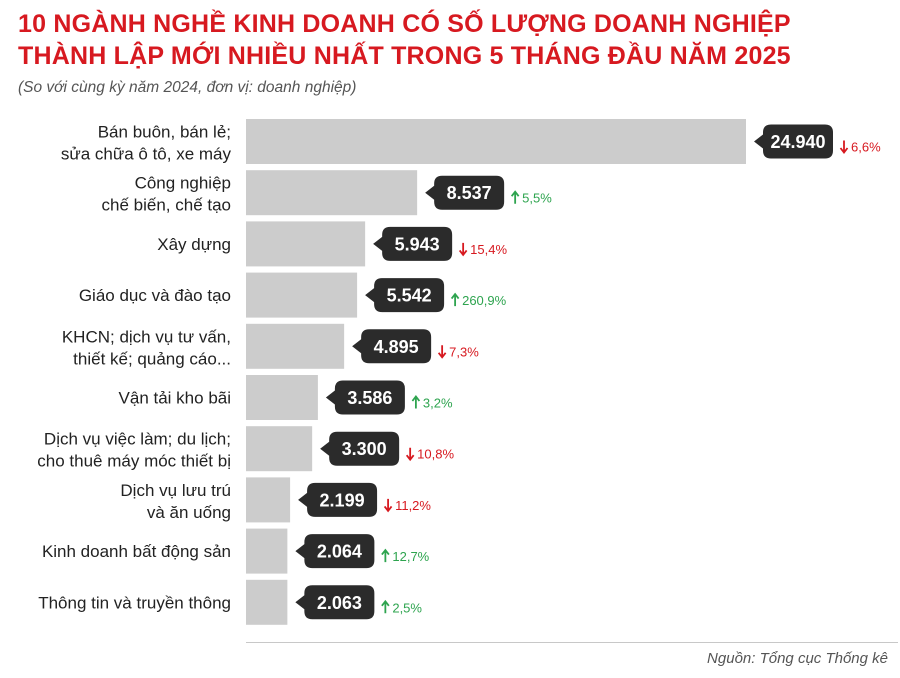  Describe the element at coordinates (484, 300) in the screenshot. I see `change-label: 260,9%` at that location.